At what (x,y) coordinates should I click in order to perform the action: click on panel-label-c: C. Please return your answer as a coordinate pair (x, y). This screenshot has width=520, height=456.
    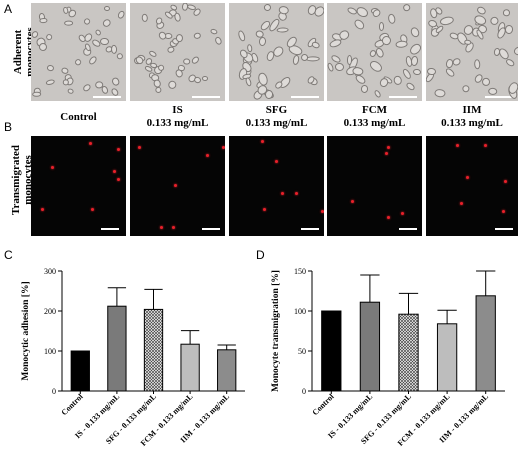
    Looking at the image, I should click on (8, 255).